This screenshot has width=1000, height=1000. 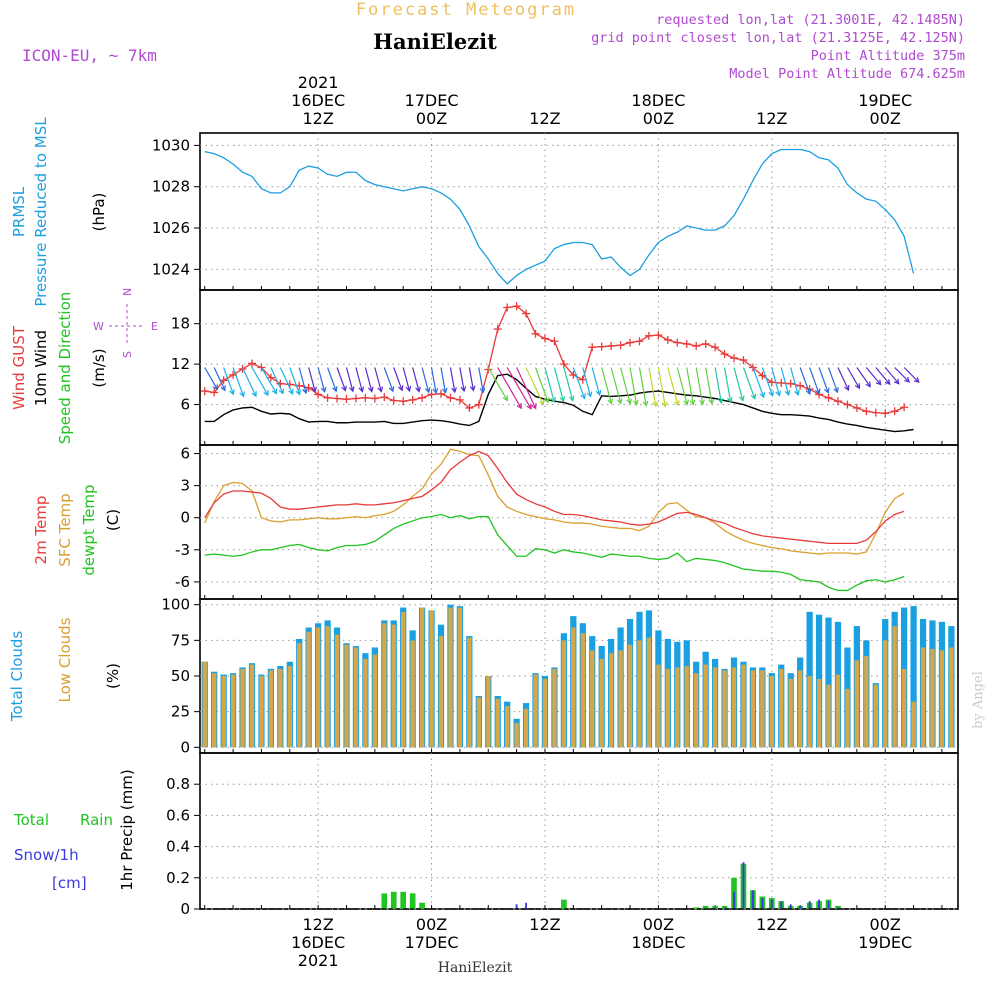 What do you see at coordinates (46, 855) in the screenshot?
I see `label-snow: Snow/1h` at bounding box center [46, 855].